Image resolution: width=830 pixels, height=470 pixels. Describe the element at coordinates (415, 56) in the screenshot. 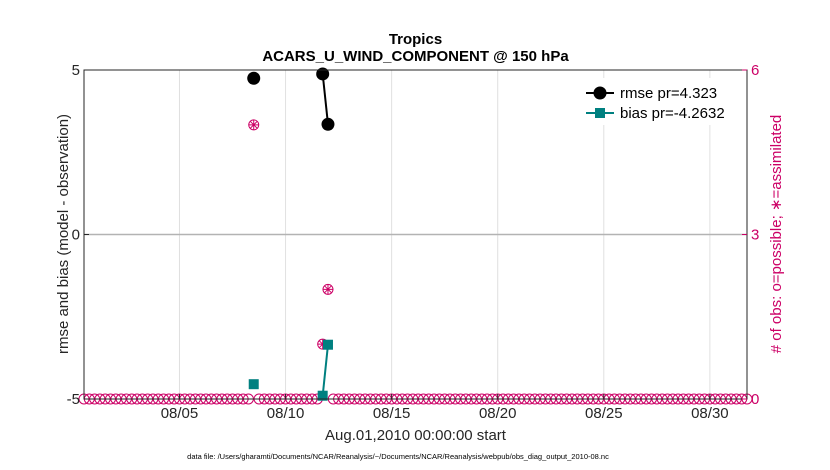

I see `chart-subtitle: ACARS_U_WIND_COMPONENT @ 150 hPa` at that location.